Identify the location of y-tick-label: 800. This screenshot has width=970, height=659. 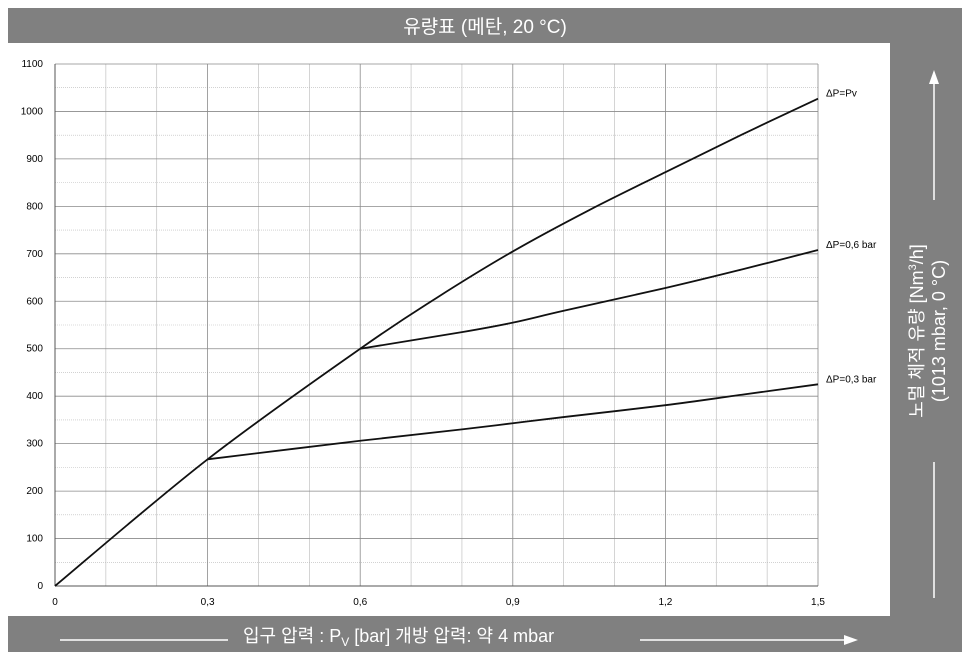
(34, 206).